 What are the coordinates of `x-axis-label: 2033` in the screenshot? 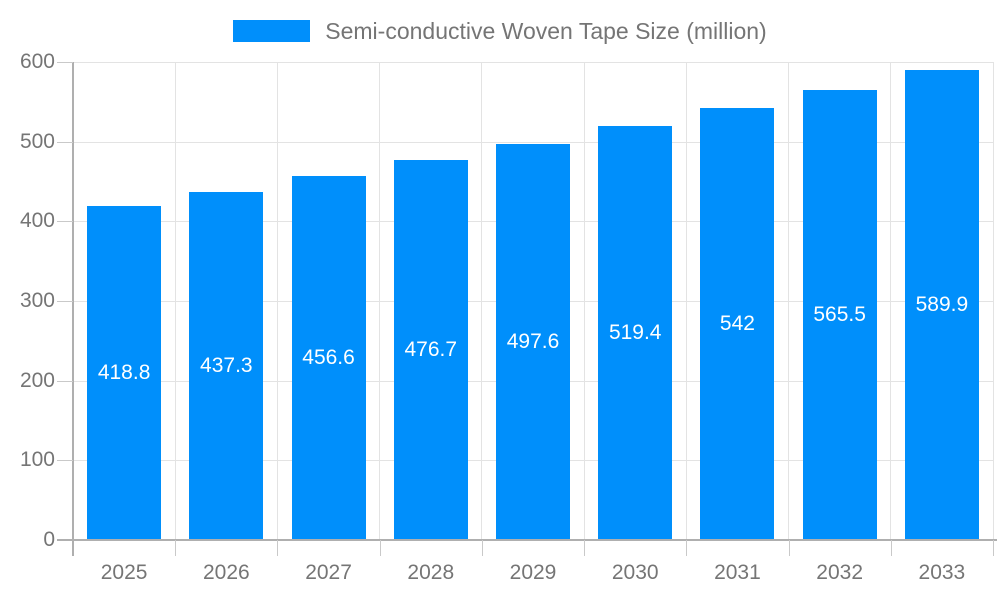 It's located at (942, 572).